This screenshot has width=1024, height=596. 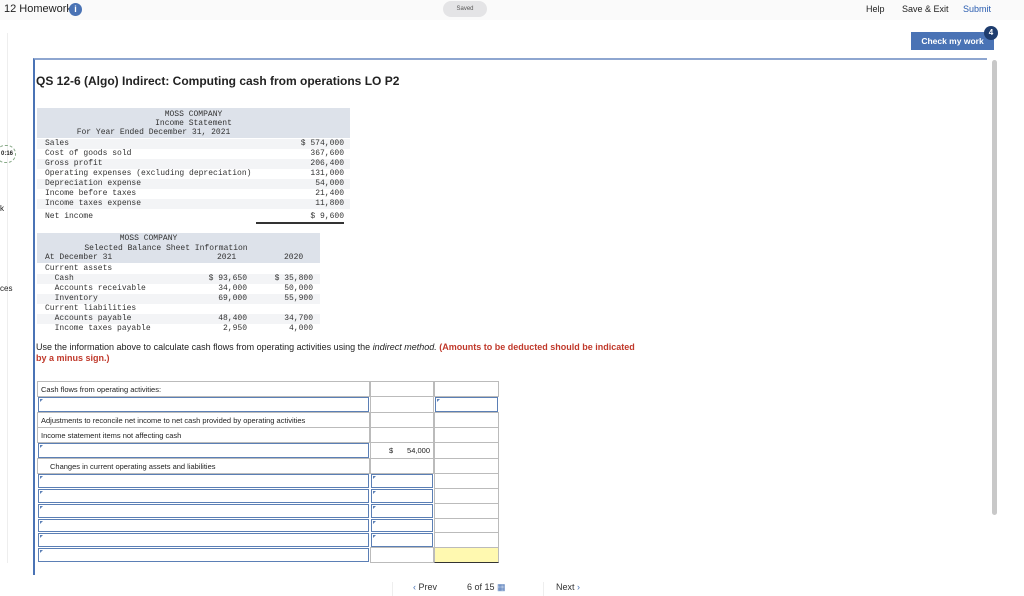 I want to click on row-label: Income taxes expense, so click(x=93, y=203).